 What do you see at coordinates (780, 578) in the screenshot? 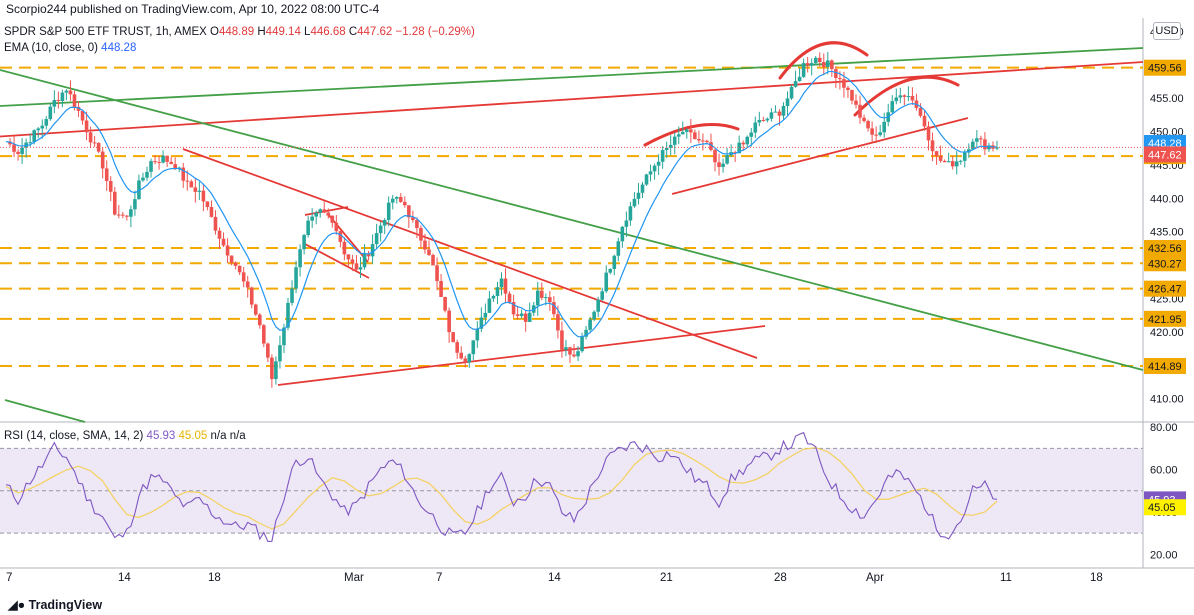
I see `time-tick-label: 28` at bounding box center [780, 578].